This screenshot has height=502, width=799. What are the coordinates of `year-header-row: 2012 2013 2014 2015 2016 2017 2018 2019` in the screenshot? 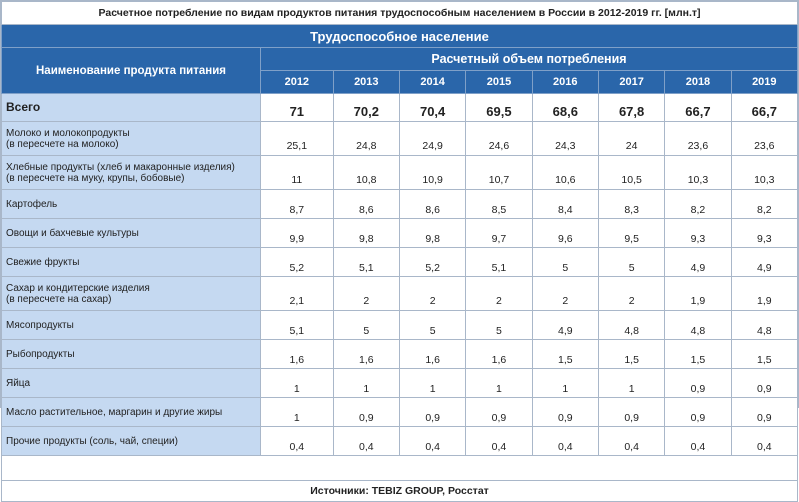 It's located at (400, 82).